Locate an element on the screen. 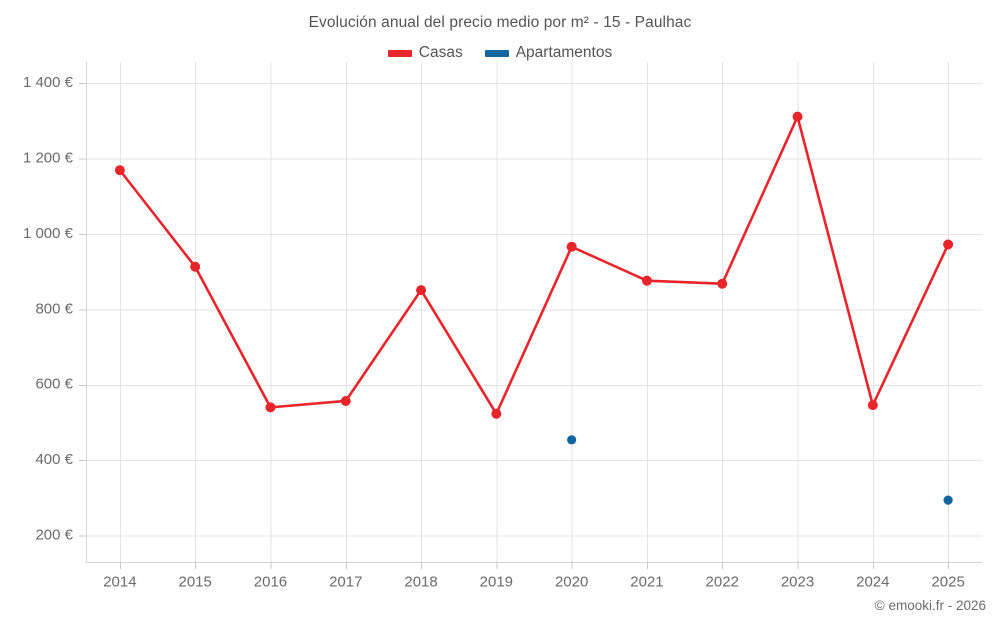 This screenshot has height=625, width=1000. legend-label-apartamentos: Apartamentos is located at coordinates (564, 52).